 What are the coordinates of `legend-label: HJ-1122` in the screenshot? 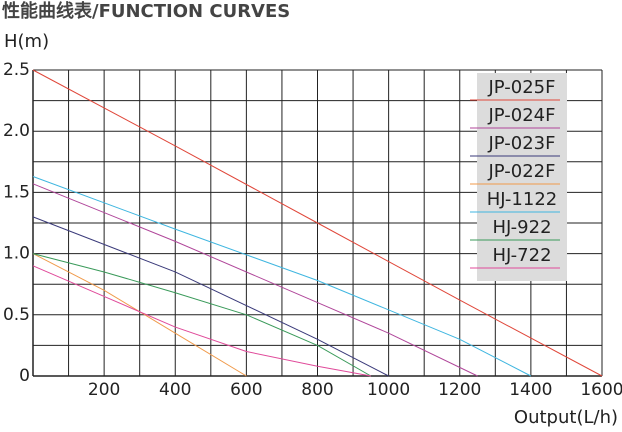 It's located at (522, 199).